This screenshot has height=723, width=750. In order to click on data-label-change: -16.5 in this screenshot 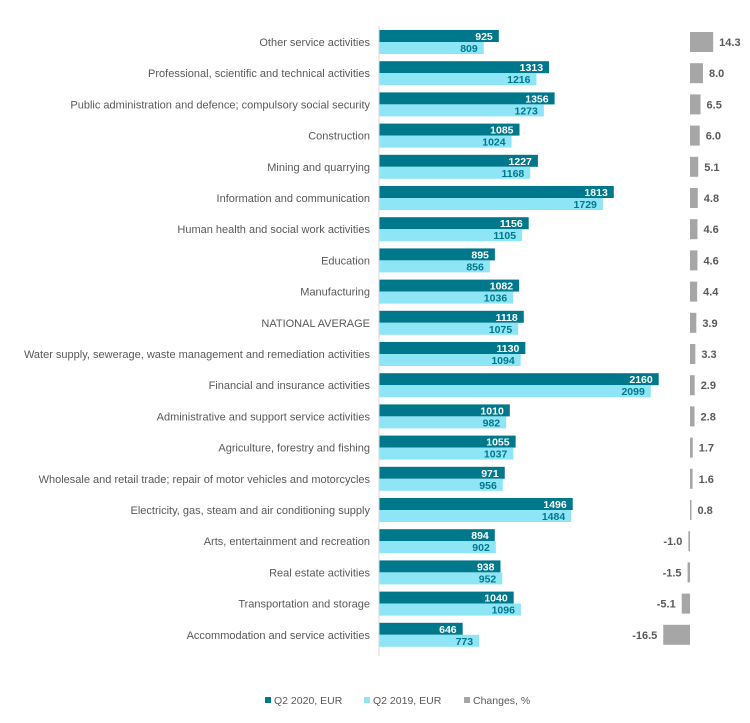, I will do `click(644, 636)`.